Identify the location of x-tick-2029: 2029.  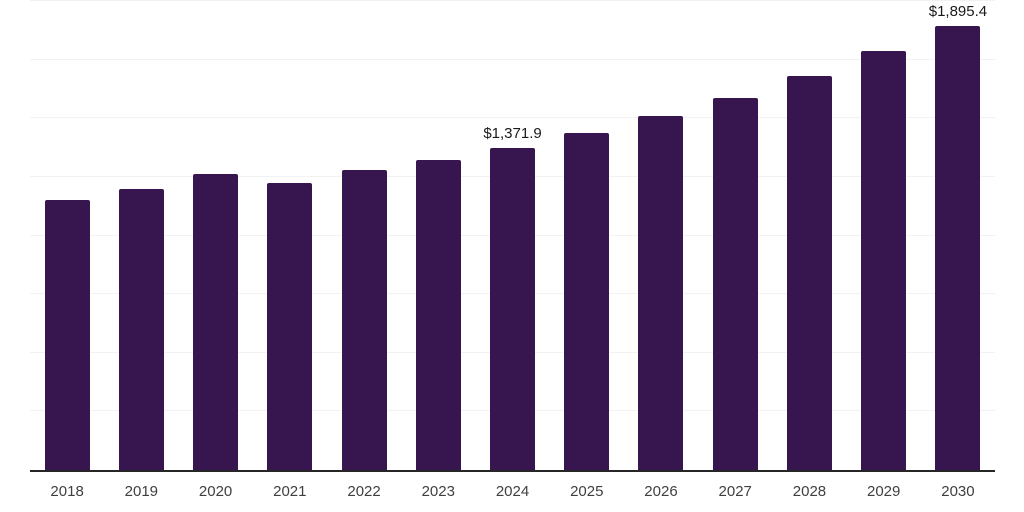
(884, 491).